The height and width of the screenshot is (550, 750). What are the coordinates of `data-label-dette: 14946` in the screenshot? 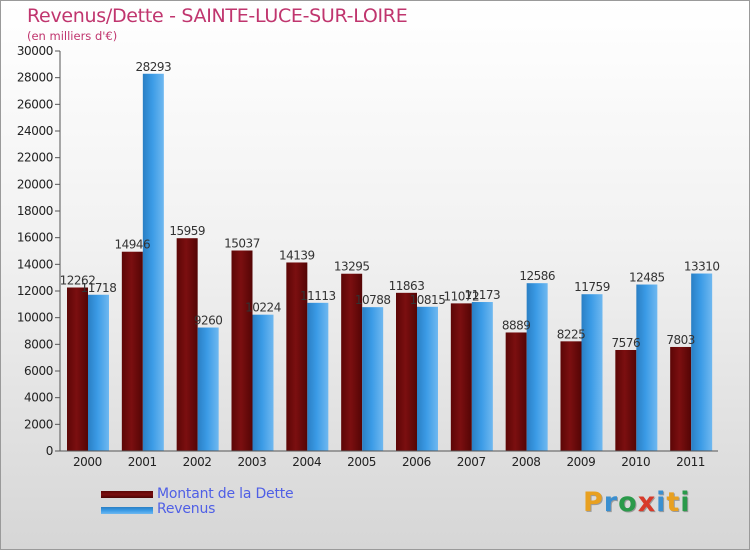 It's located at (132, 245).